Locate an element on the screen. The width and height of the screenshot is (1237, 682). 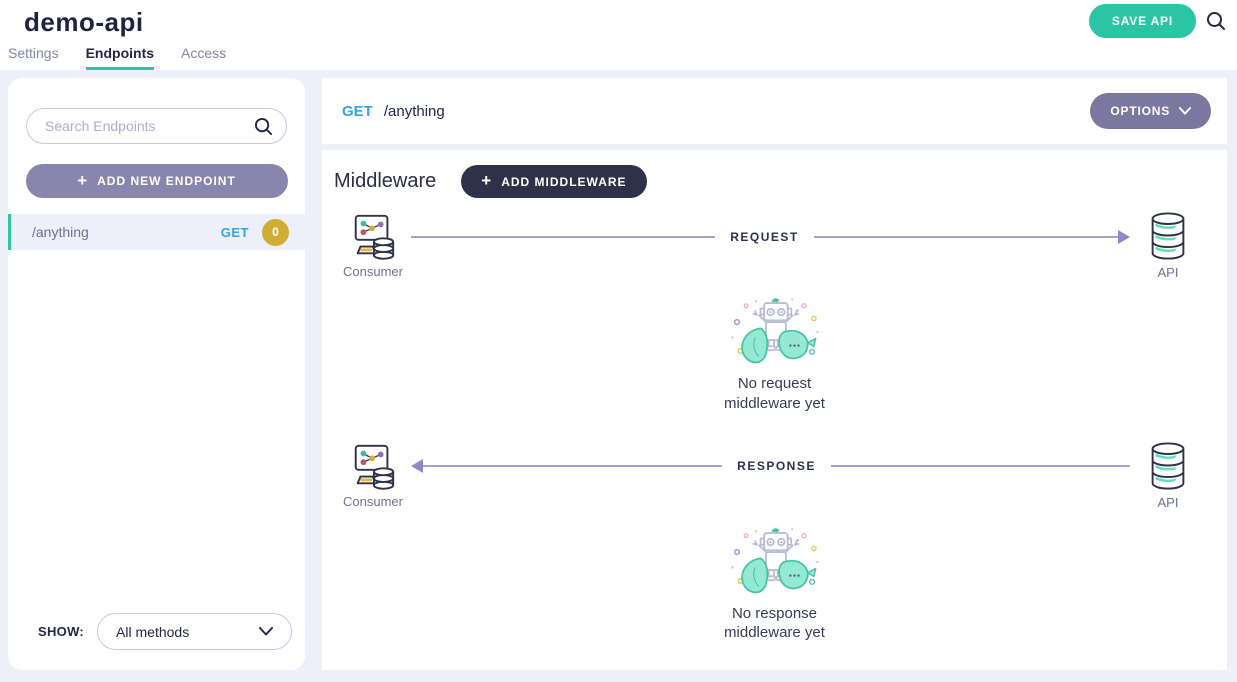
endpoint-header-bar: GET /anything OPTIONS is located at coordinates (774, 111).